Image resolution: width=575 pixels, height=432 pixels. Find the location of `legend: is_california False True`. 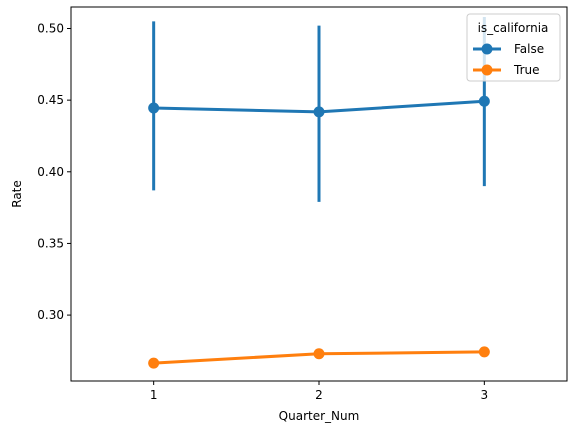

legend: is_california False True is located at coordinates (513, 47).